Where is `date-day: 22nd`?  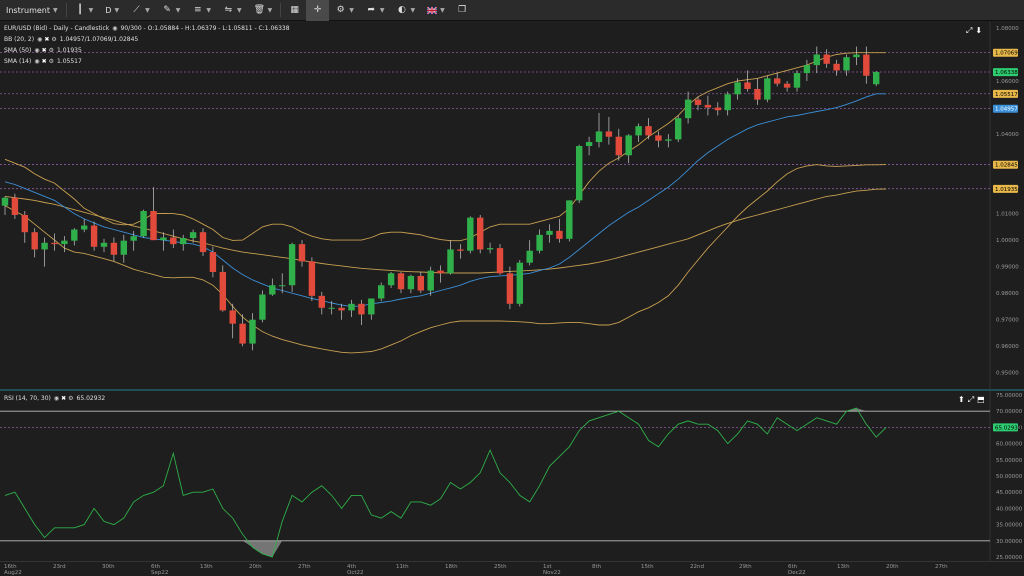
date-day: 22nd is located at coordinates (697, 567).